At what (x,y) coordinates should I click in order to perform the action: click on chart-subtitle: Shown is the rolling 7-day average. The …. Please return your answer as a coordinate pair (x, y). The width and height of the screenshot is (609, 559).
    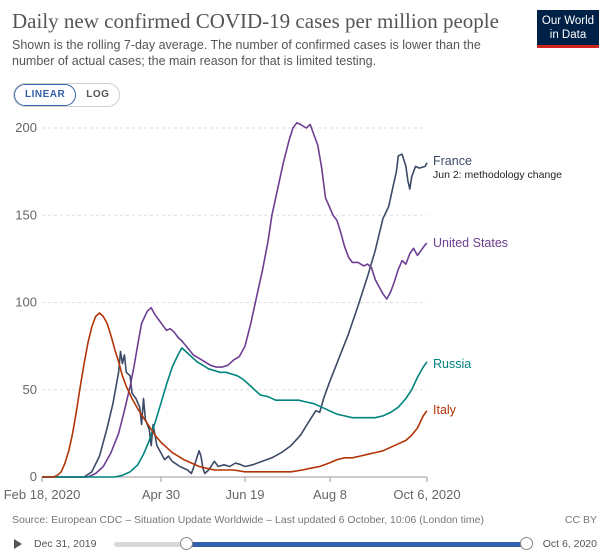
    Looking at the image, I should click on (246, 53).